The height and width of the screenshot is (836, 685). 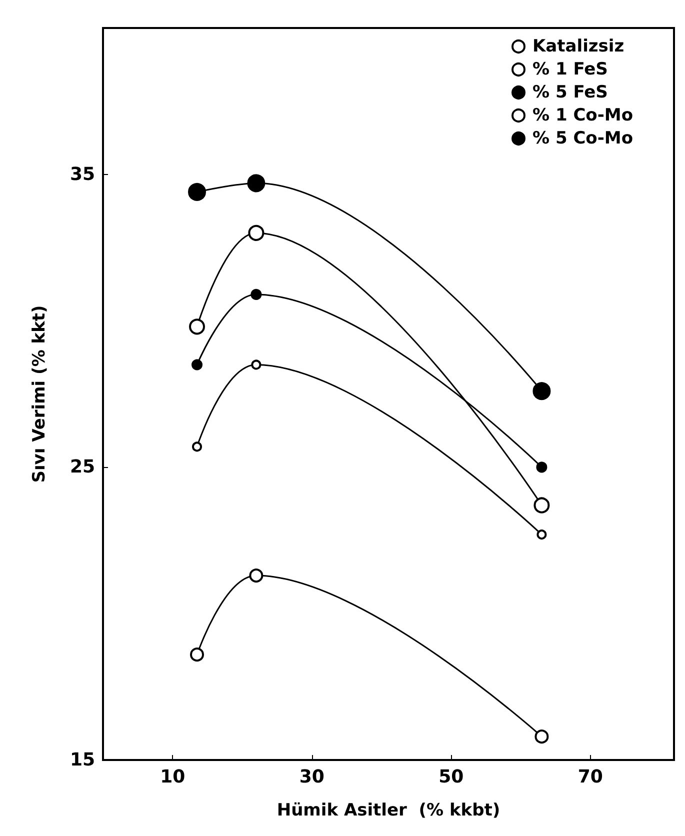 I want to click on y-axis-title: Sıvı Verimi (% kkt), so click(x=40, y=394).